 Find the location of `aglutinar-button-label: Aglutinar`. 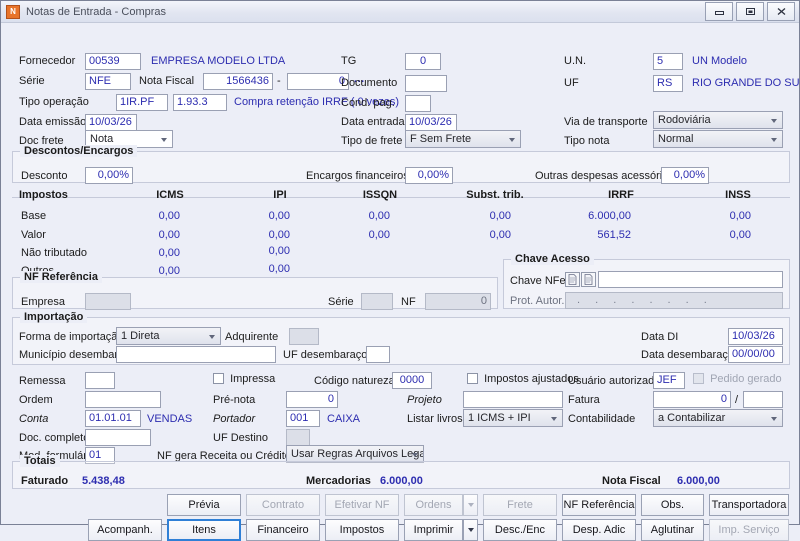

aglutinar-button-label: Aglutinar is located at coordinates (672, 530).